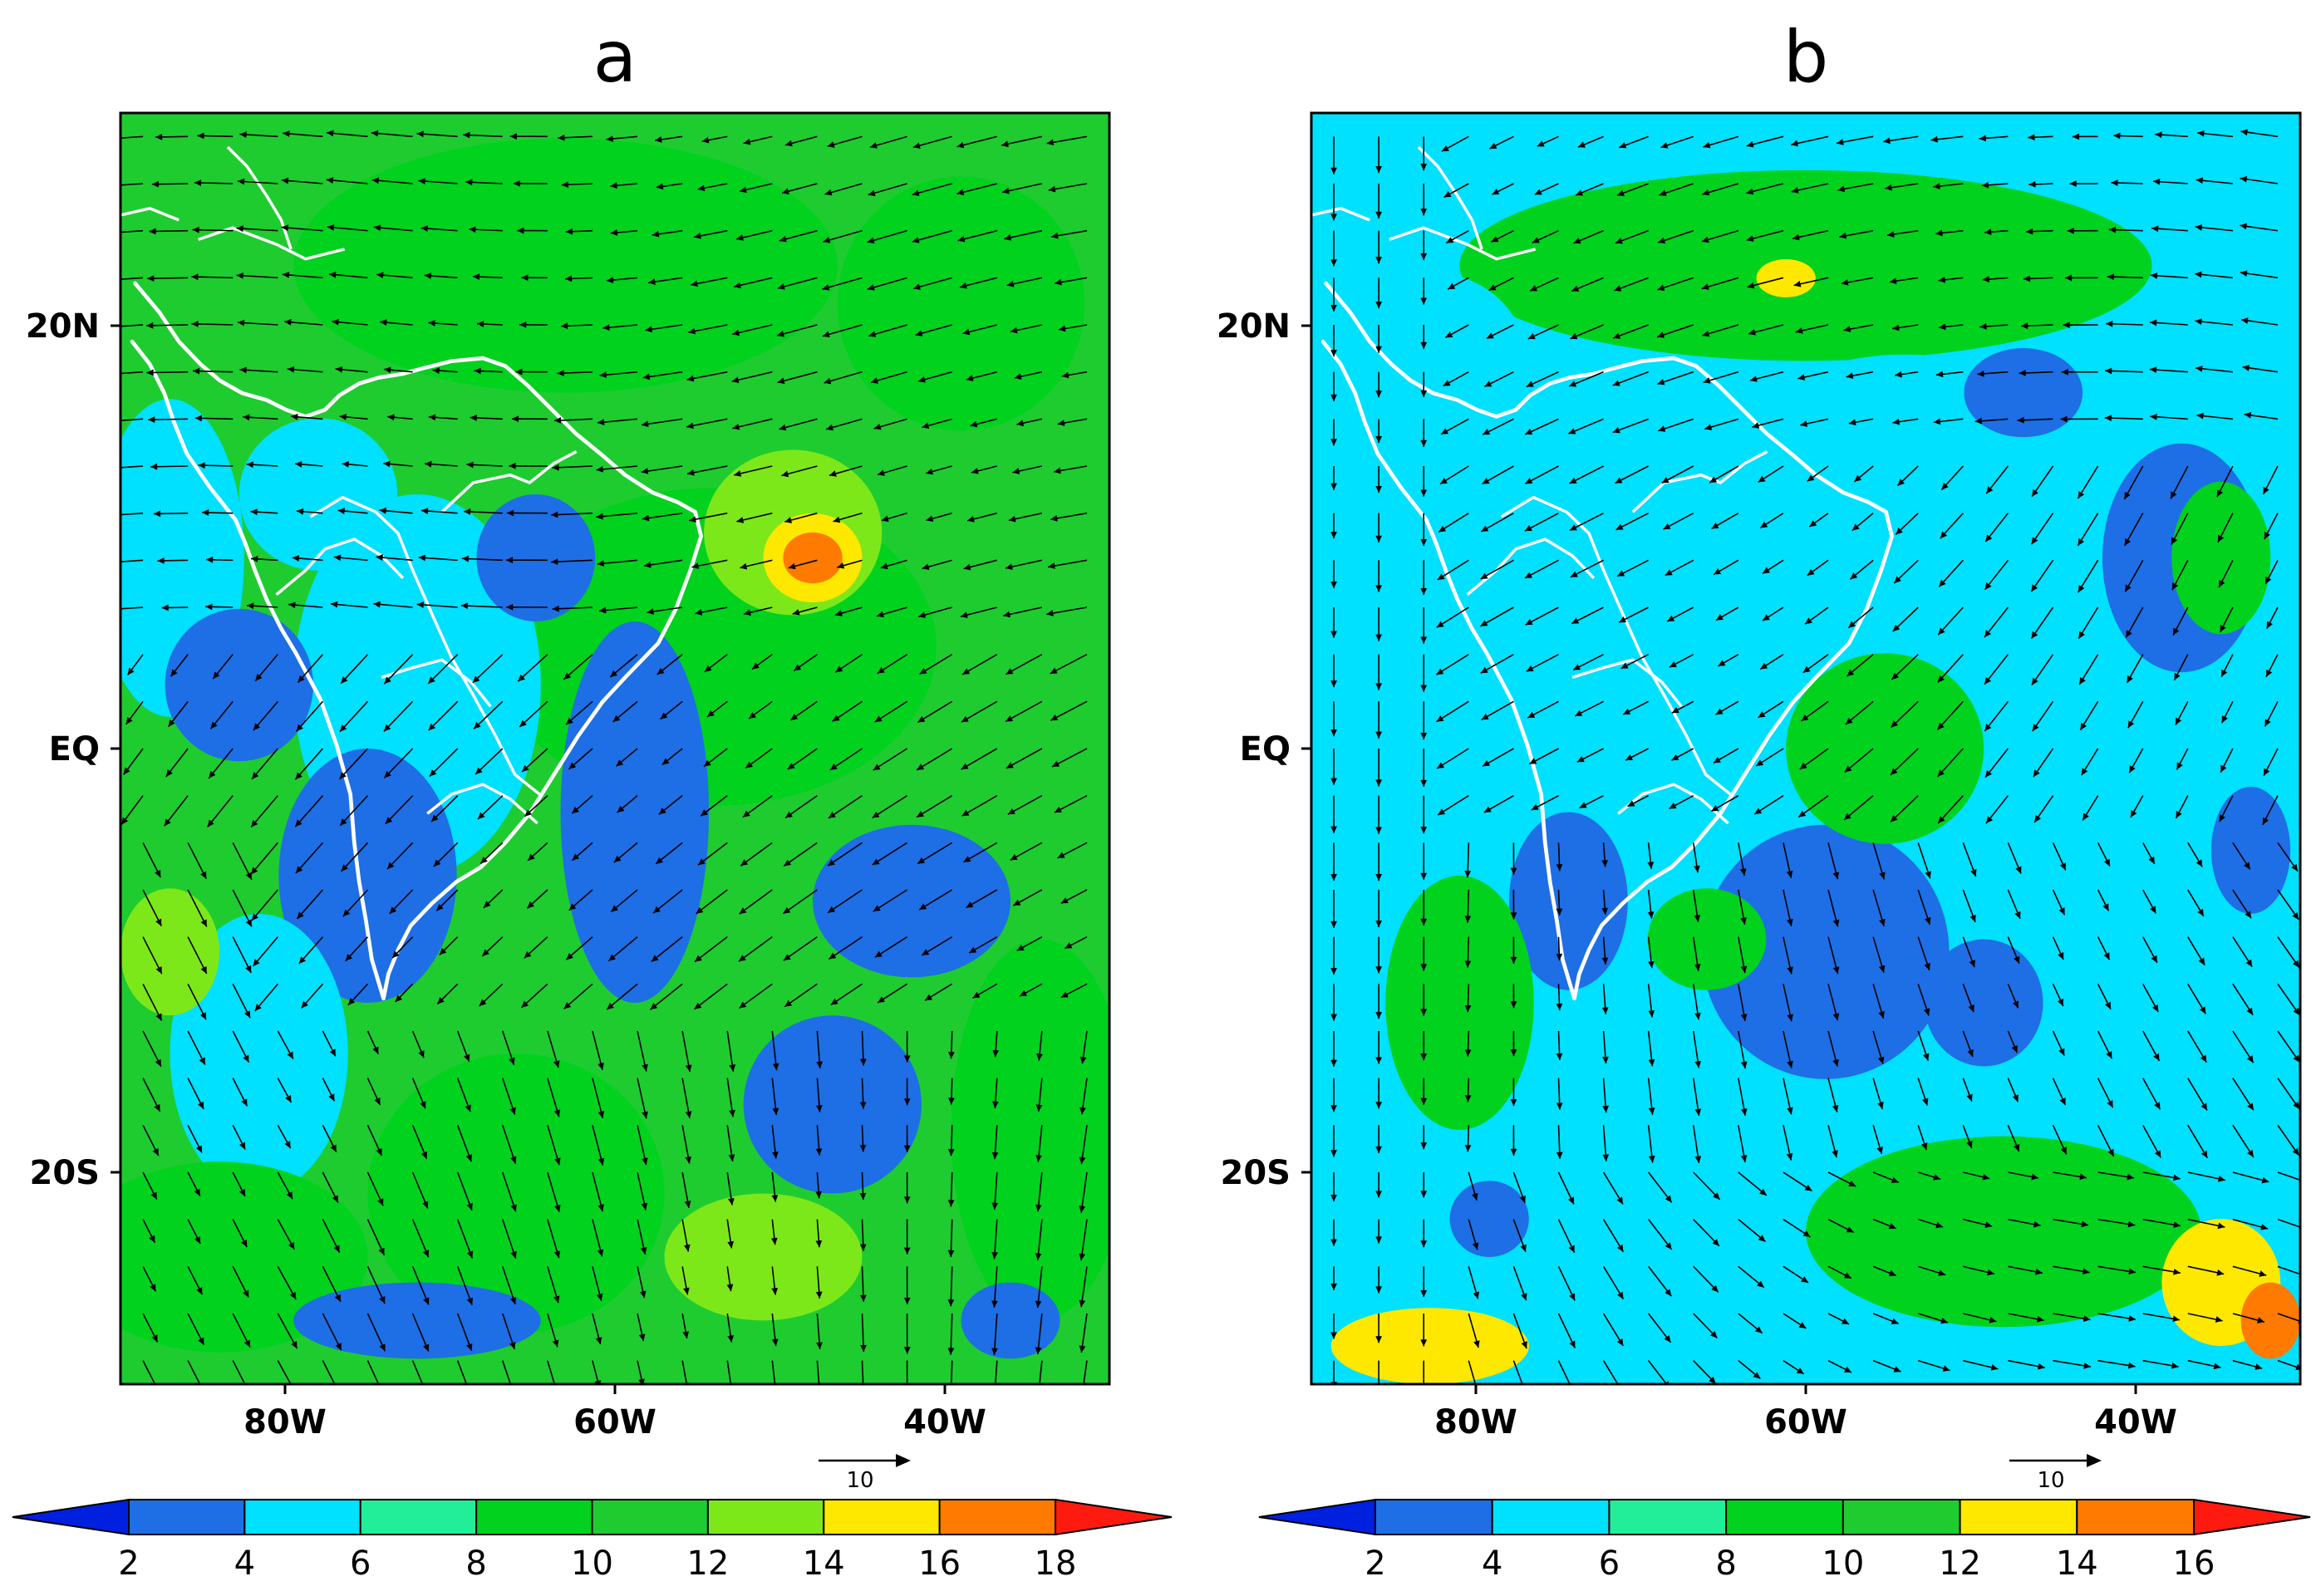 The image size is (2321, 1596). What do you see at coordinates (614, 1422) in the screenshot?
I see `panel-a-lon-tick-label: 60W` at bounding box center [614, 1422].